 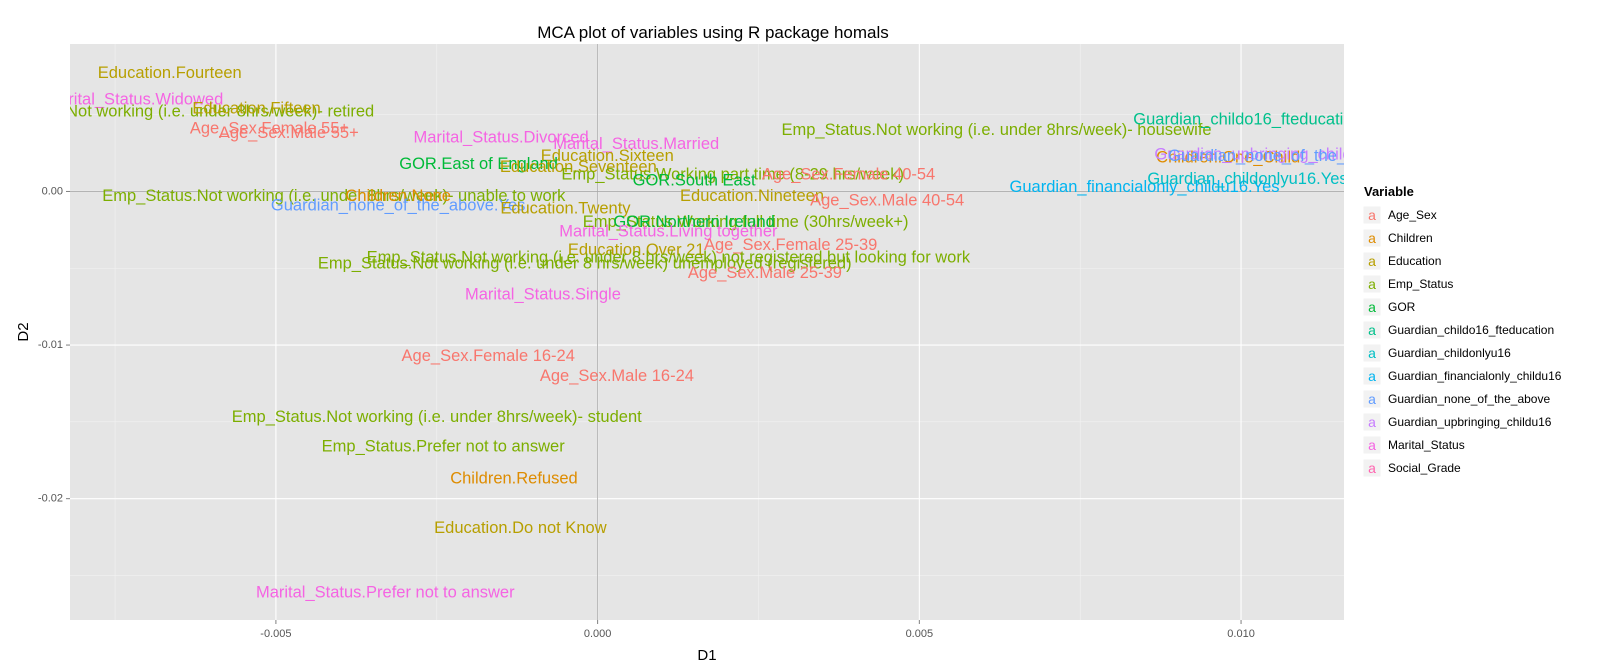 What do you see at coordinates (478, 164) in the screenshot?
I see `point-label: GOR.East of England` at bounding box center [478, 164].